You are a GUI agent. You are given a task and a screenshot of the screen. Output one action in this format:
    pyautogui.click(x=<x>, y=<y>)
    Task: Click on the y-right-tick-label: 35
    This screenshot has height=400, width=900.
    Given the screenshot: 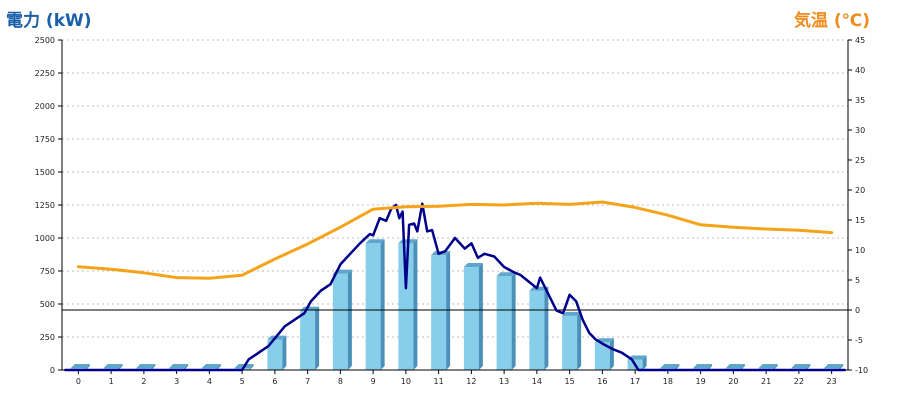 What is the action you would take?
    pyautogui.click(x=860, y=100)
    